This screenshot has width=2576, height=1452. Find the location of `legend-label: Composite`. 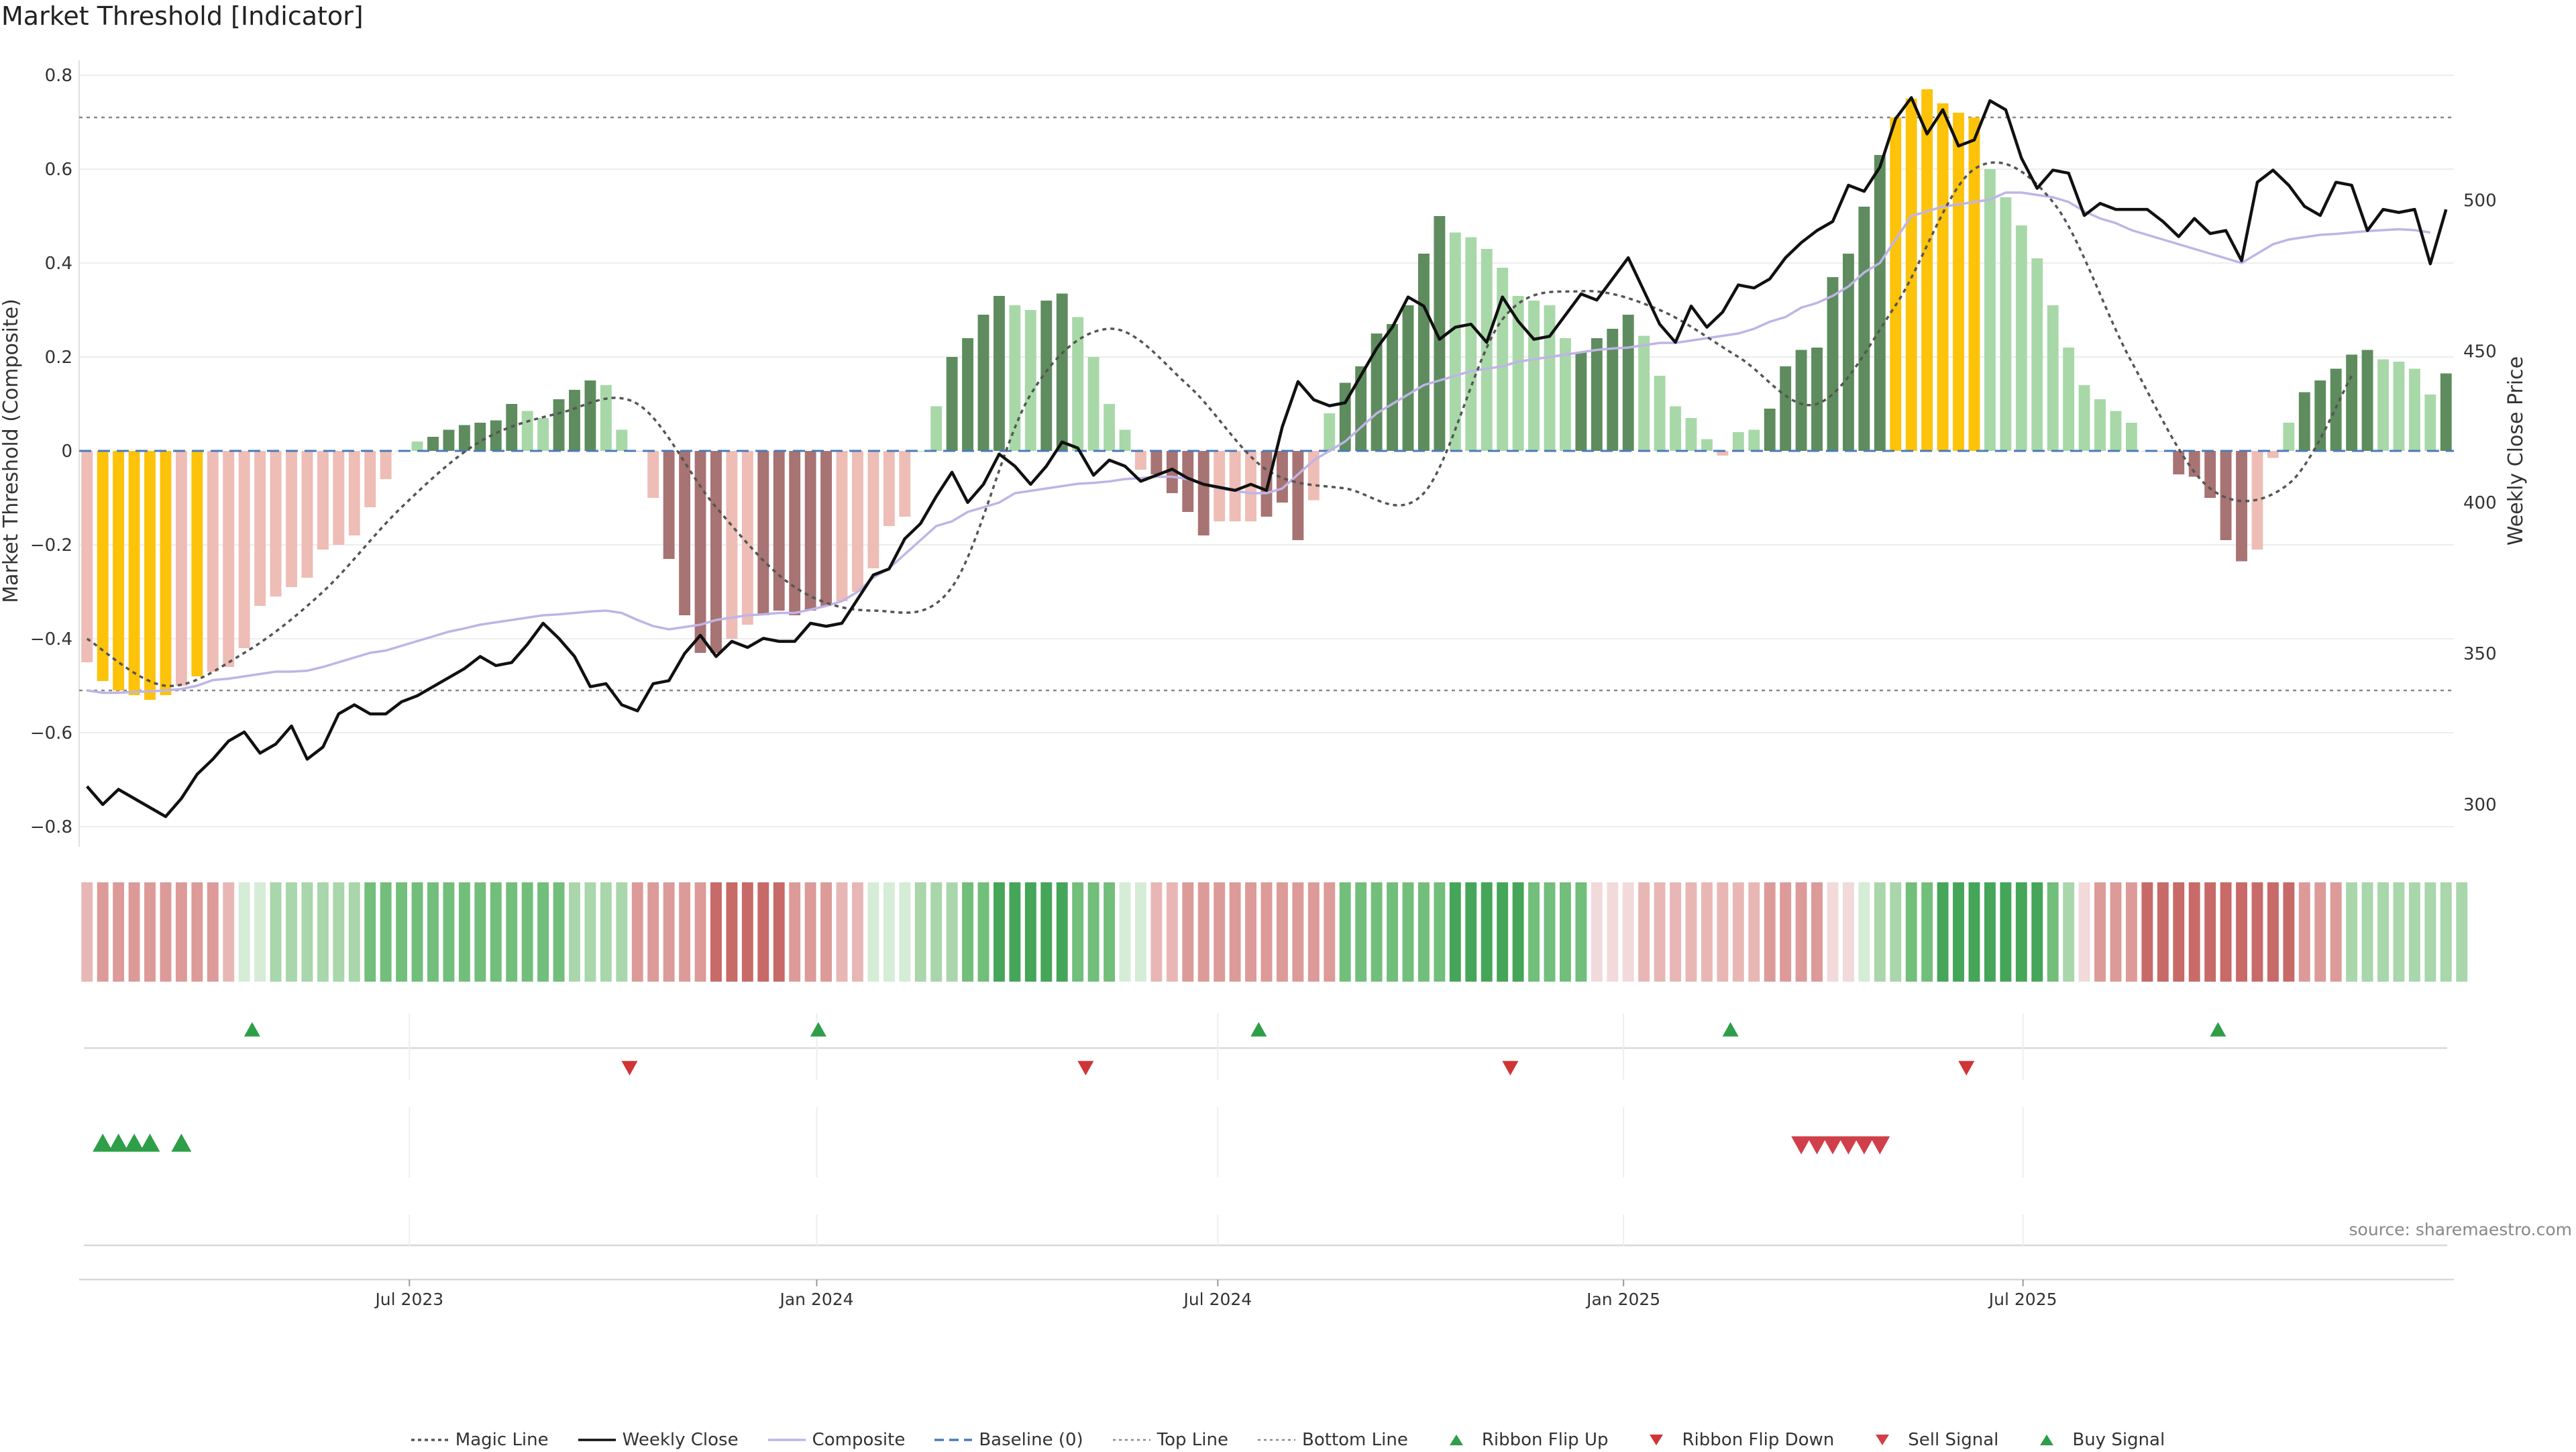

legend-label: Composite is located at coordinates (859, 1440).